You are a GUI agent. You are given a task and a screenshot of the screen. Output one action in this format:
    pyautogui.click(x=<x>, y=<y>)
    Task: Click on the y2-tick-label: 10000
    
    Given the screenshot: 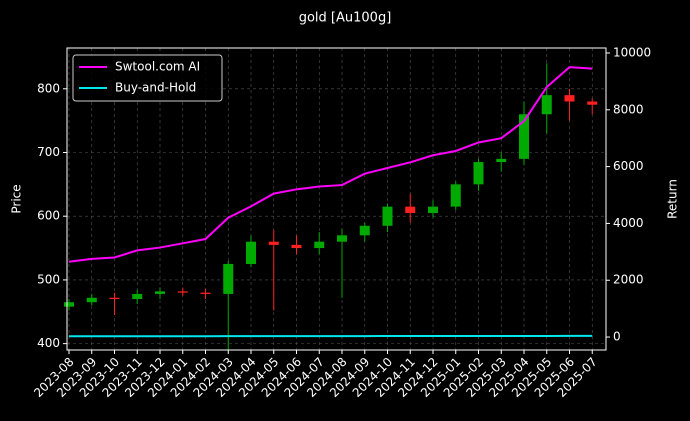 What is the action you would take?
    pyautogui.click(x=632, y=52)
    